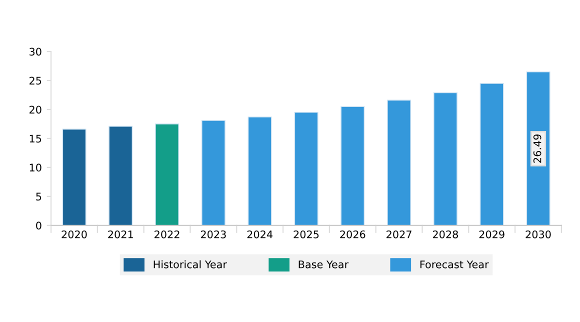 The width and height of the screenshot is (580, 322). Describe the element at coordinates (36, 110) in the screenshot. I see `y-tick-label: 20` at that location.